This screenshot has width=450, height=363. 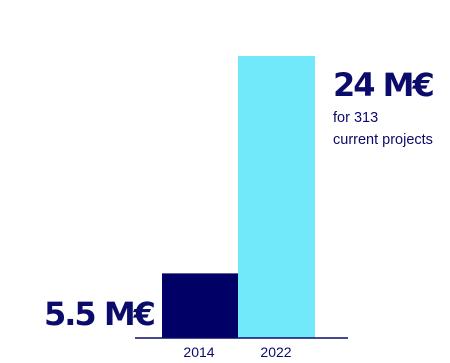 I want to click on value-label-2014: 5.5 M€, so click(x=99, y=314).